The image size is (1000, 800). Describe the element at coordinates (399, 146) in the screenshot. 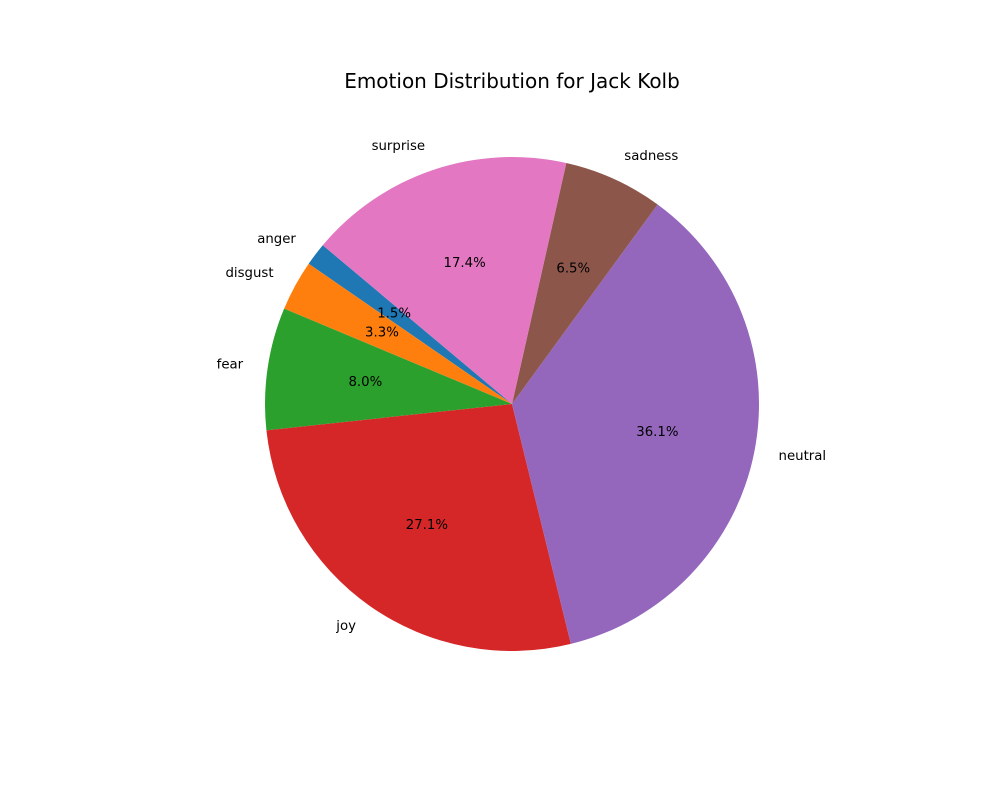

I see `slice-label-surprise: surprise` at that location.